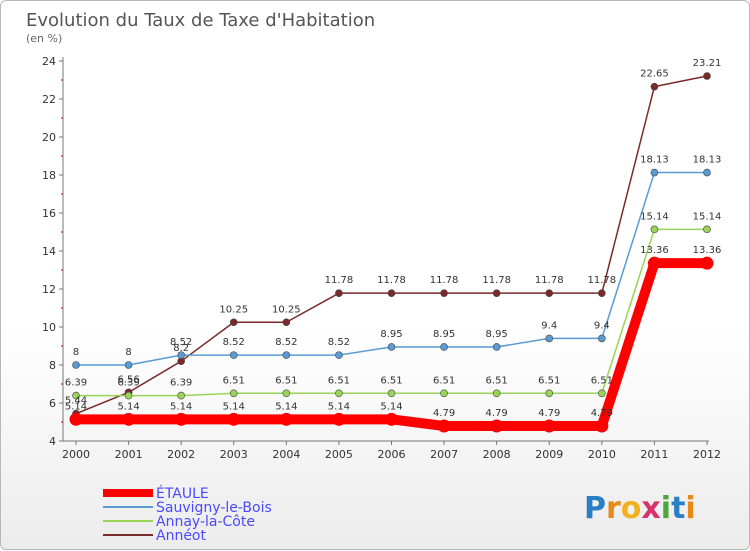 The height and width of the screenshot is (551, 750). I want to click on logo-letter: P, so click(595, 508).